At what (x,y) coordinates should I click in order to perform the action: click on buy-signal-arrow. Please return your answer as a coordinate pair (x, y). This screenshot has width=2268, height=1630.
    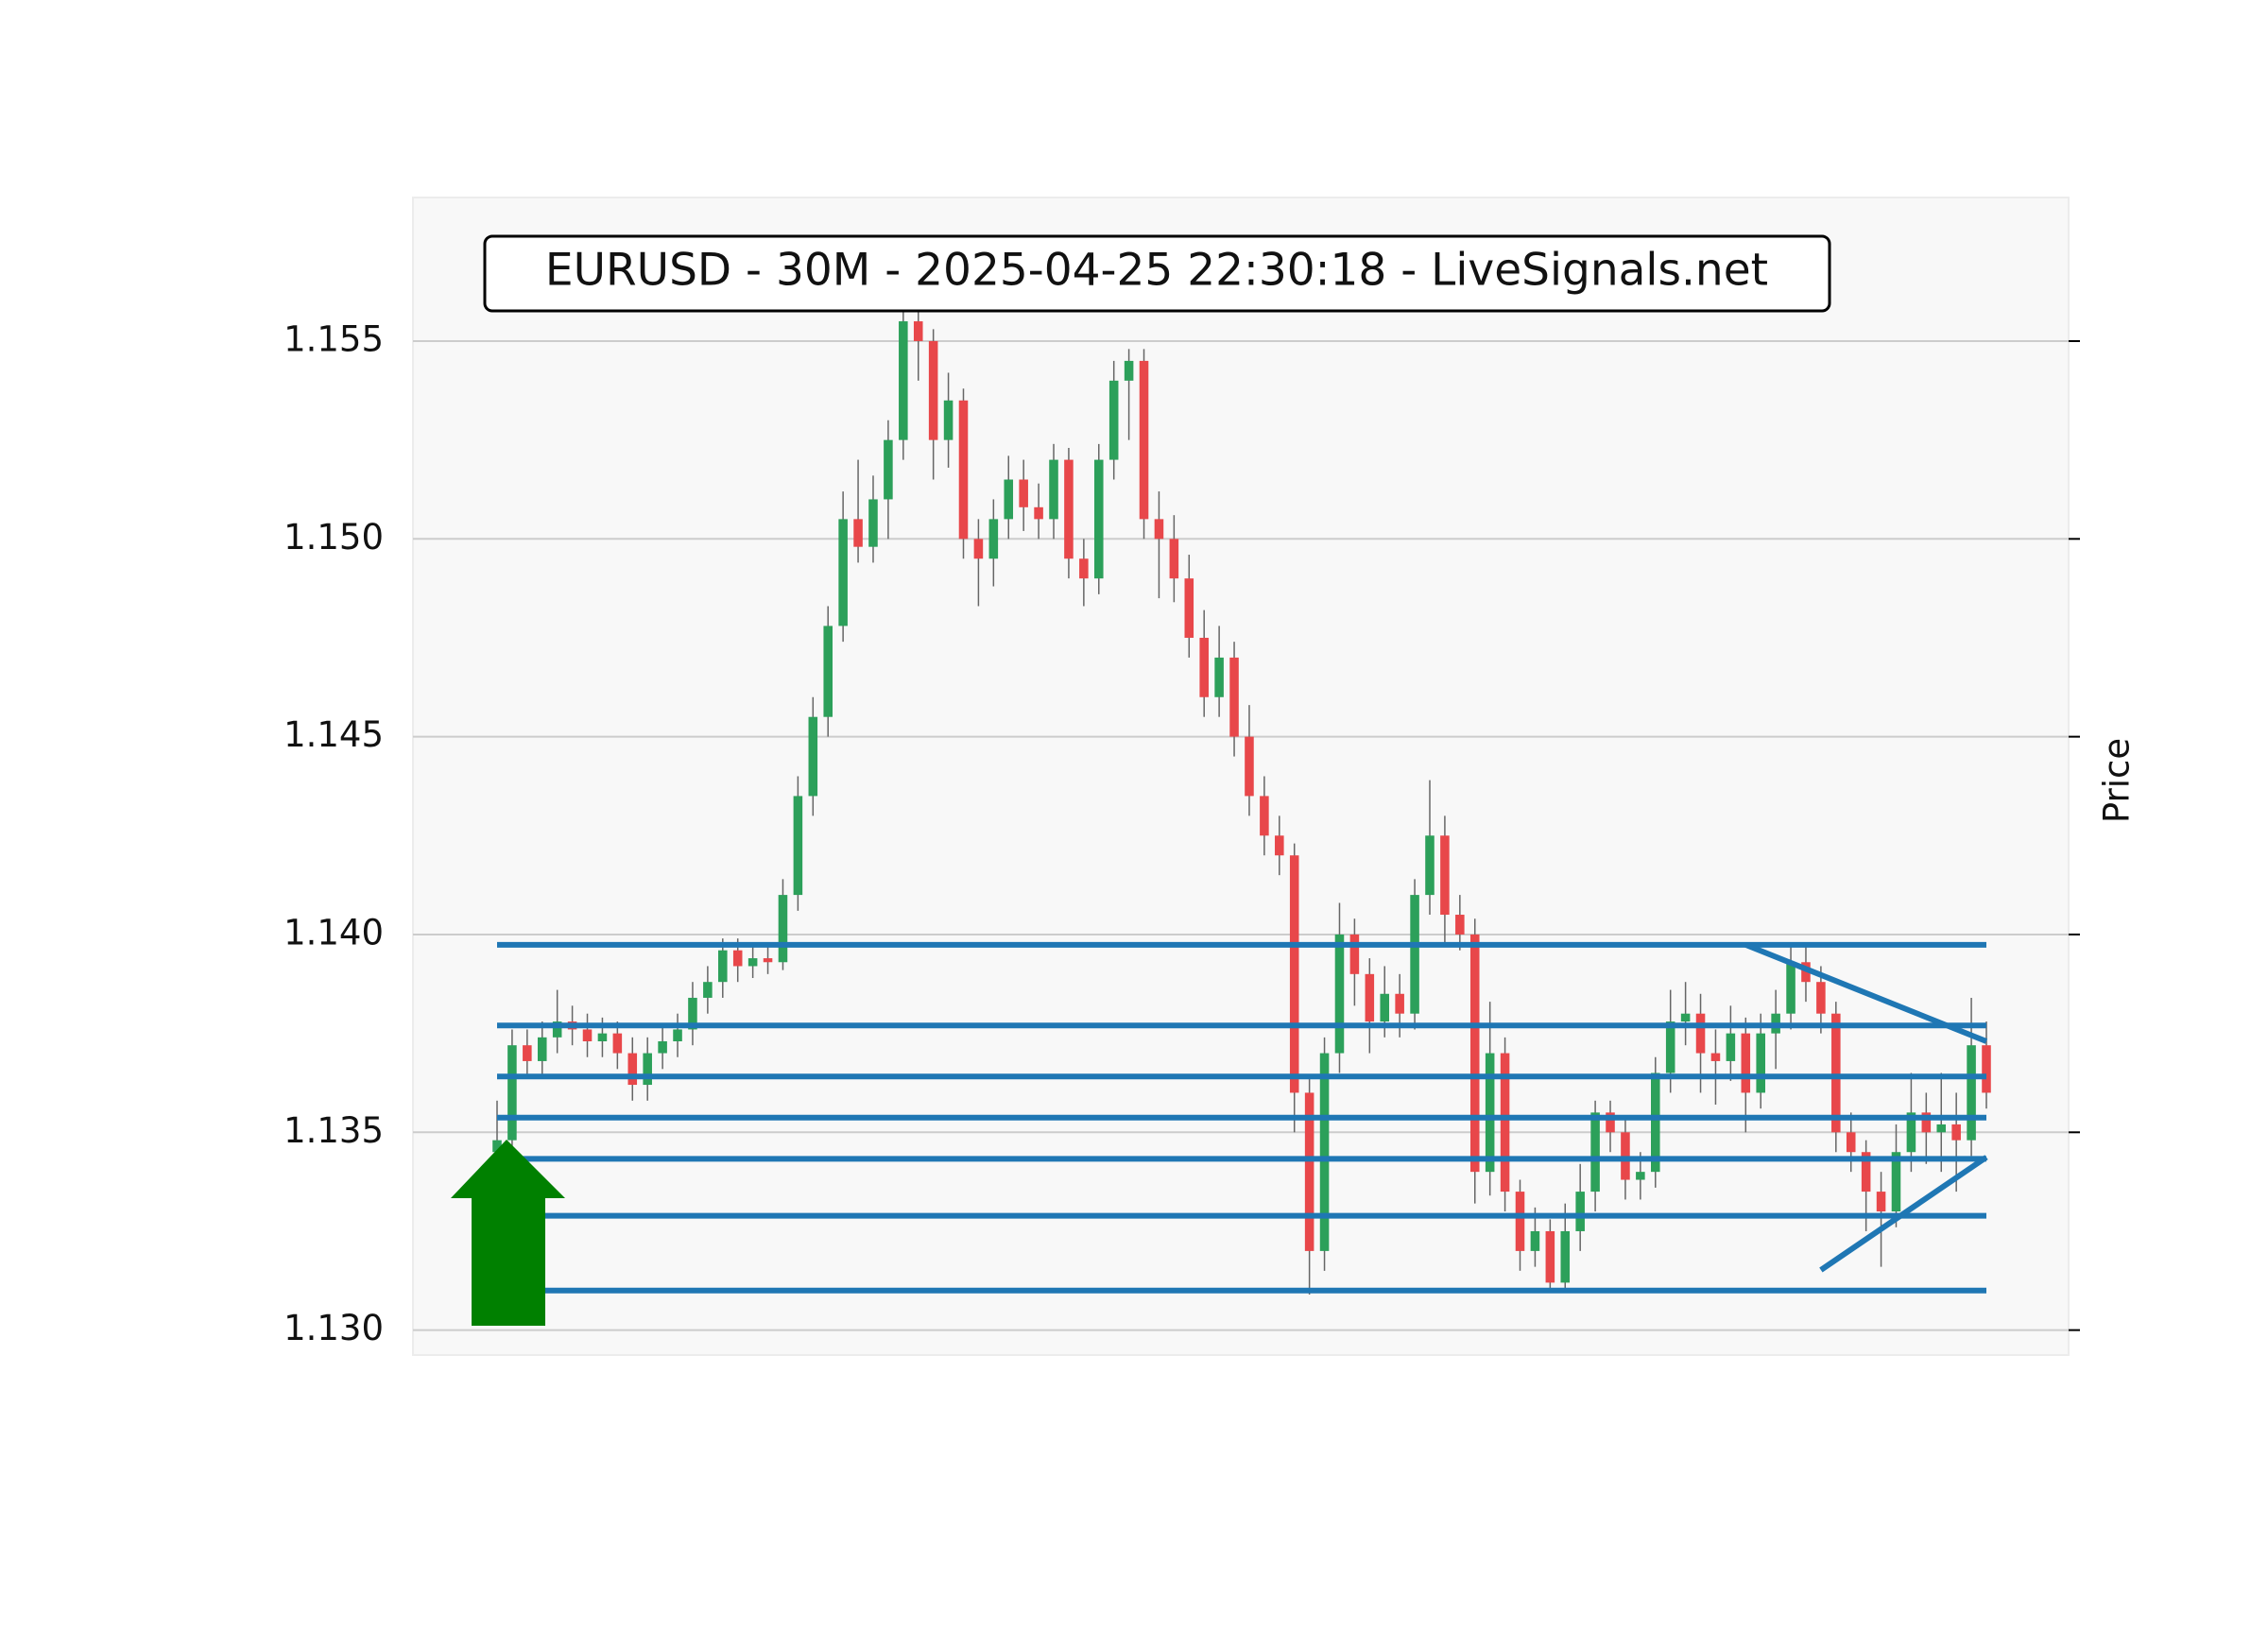
    Looking at the image, I should click on (508, 1233).